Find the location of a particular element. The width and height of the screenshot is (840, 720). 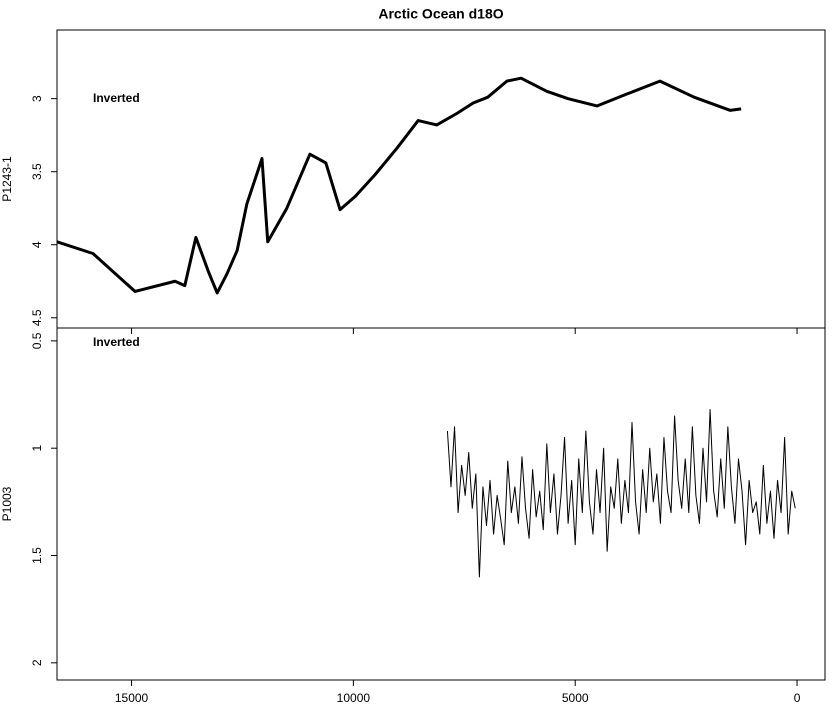

y-tick-label: 0.5 is located at coordinates (37, 340).